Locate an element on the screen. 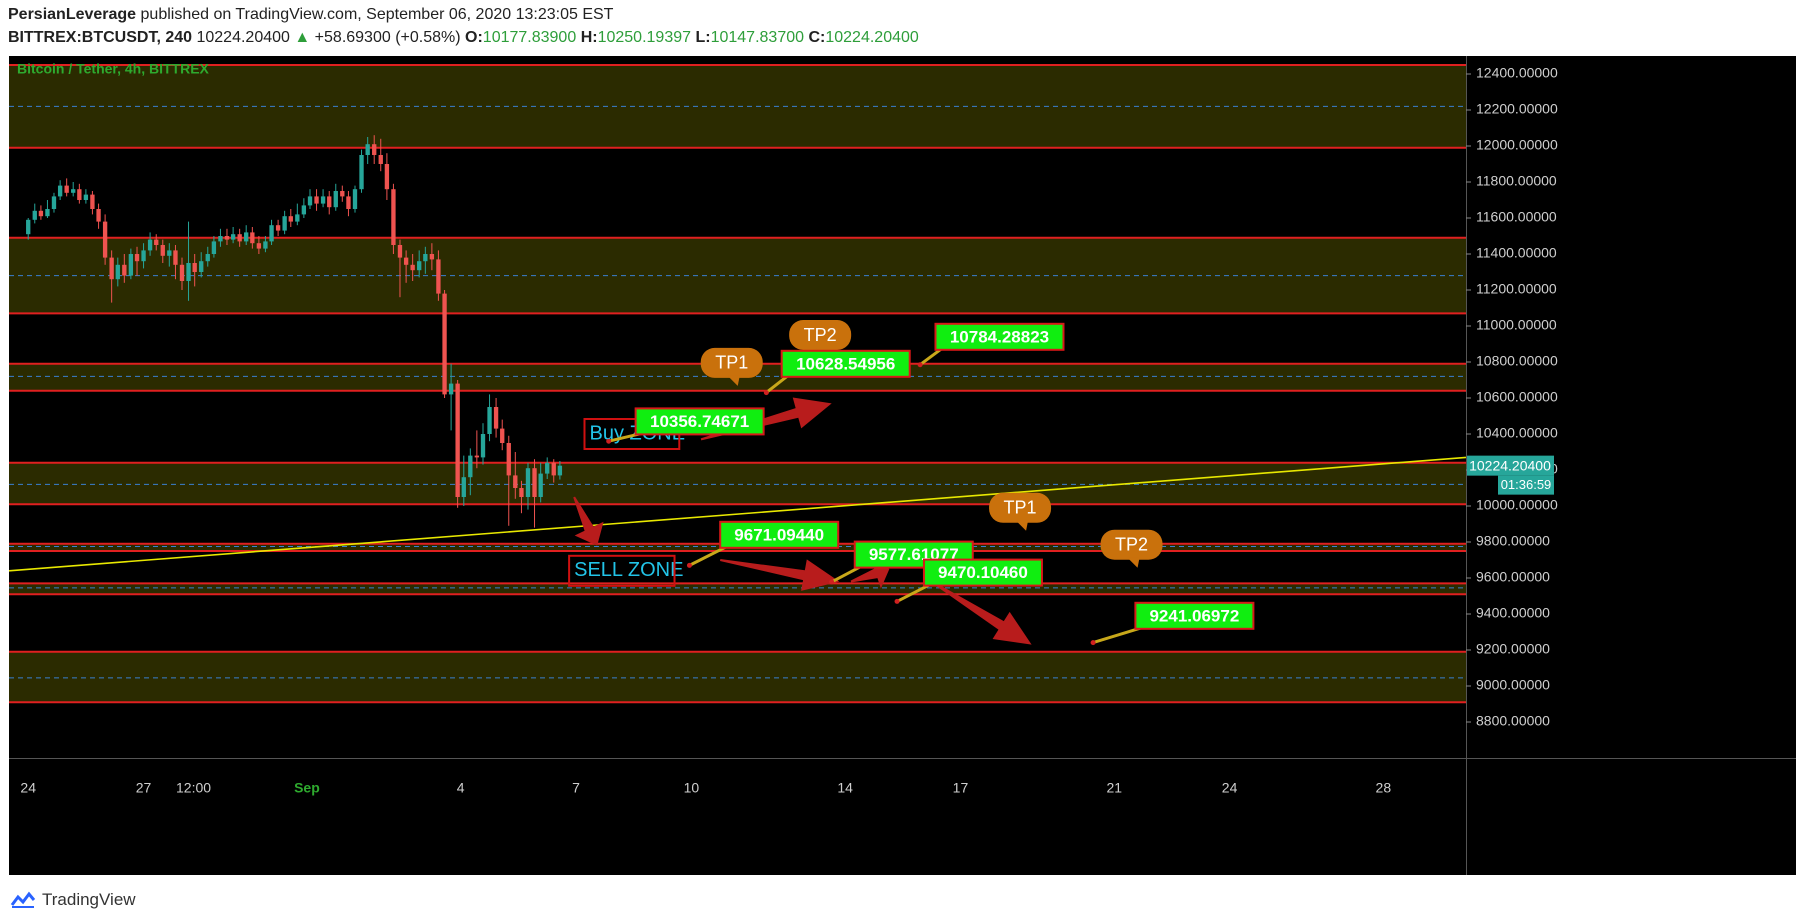  price-tick-label: 12200.00000 is located at coordinates (1517, 109).